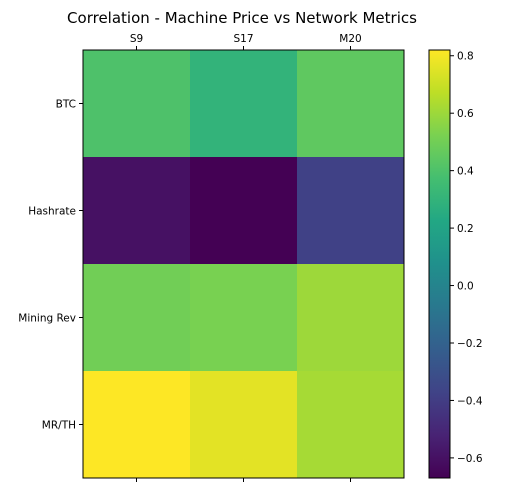 The height and width of the screenshot is (497, 512). I want to click on row-tick-label: Mining Rev, so click(47, 319).